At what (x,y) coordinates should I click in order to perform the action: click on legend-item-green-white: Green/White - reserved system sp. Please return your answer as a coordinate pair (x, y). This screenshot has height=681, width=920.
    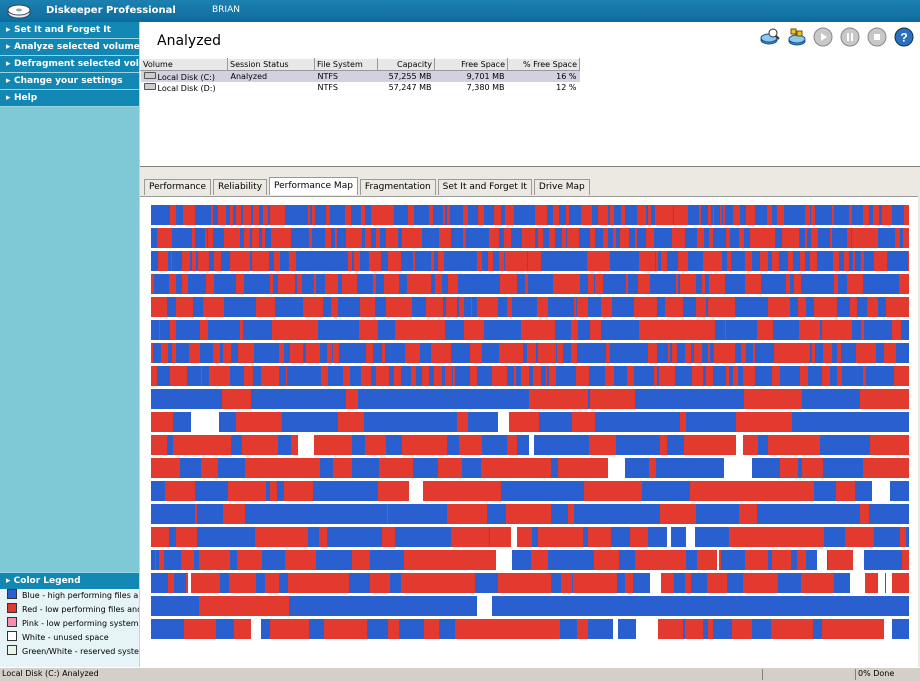
    Looking at the image, I should click on (69, 652).